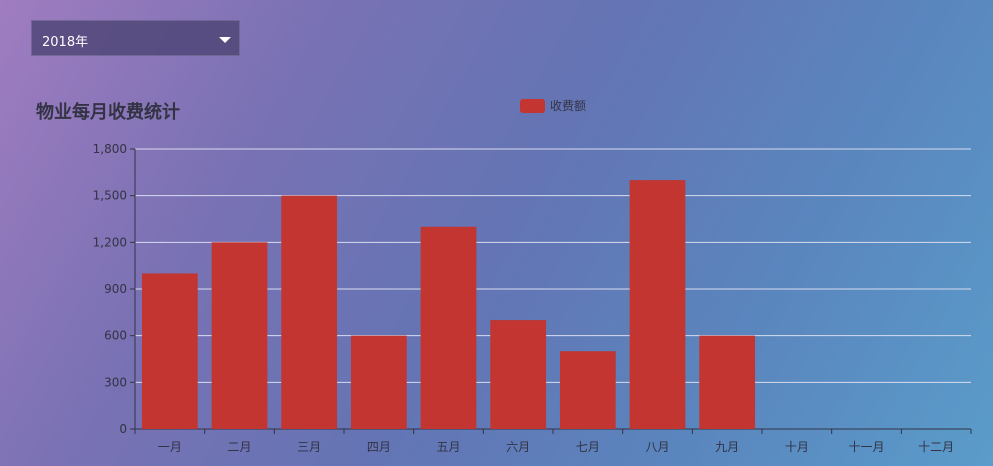 This screenshot has width=993, height=466. I want to click on year-select-value: 2018年, so click(65, 42).